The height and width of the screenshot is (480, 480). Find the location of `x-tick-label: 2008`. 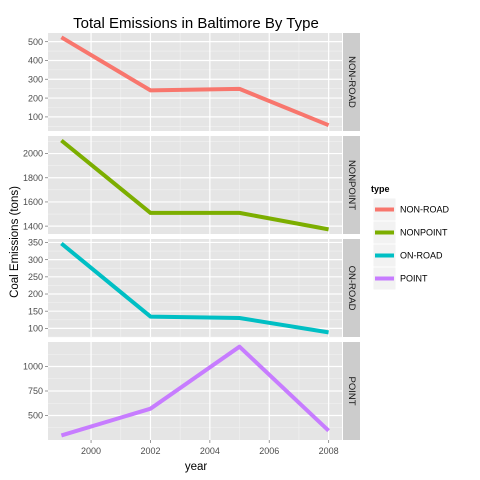

x-tick-label: 2008 is located at coordinates (329, 451).